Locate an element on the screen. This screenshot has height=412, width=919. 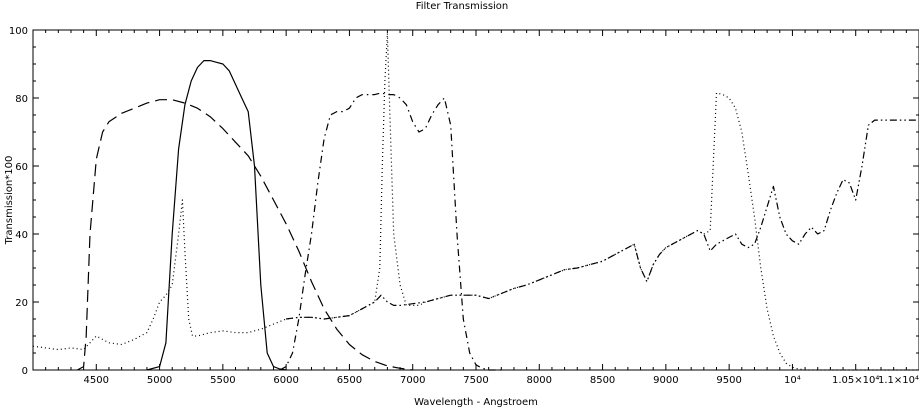
y-tick-label: 20 is located at coordinates (21, 303).